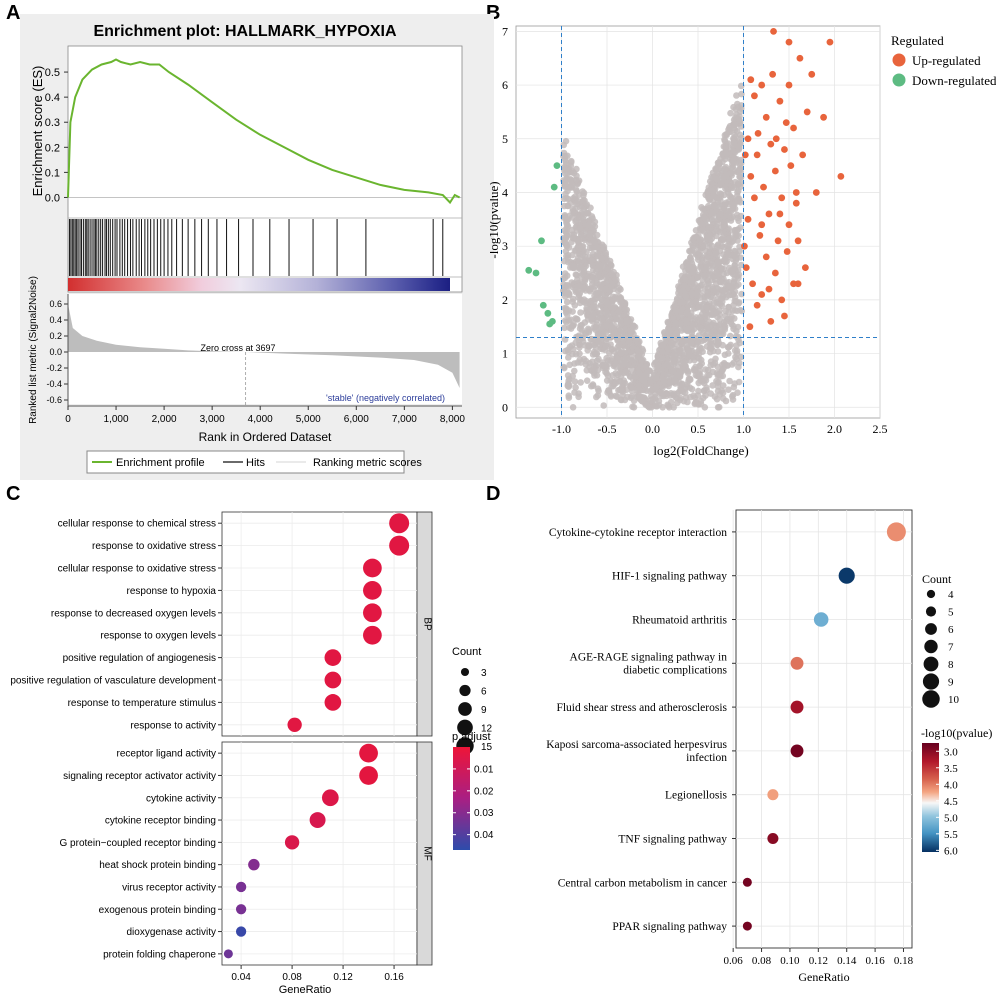 Image resolution: width=996 pixels, height=995 pixels. Describe the element at coordinates (641, 708) in the screenshot. I see `term-label: Fluid shear stress and atherosclerosis` at that location.